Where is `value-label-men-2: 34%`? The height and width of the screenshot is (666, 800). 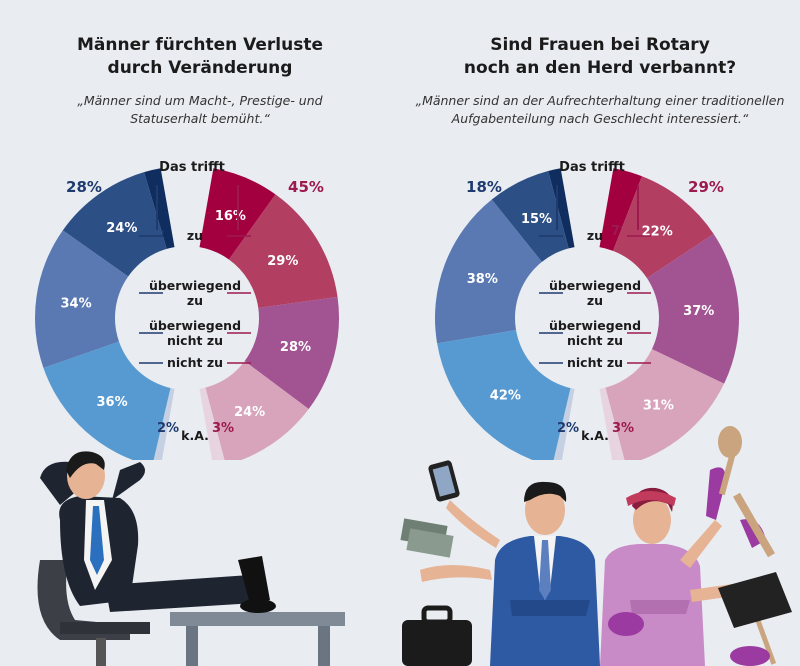
value-label-men-2: 34% is located at coordinates (76, 303).